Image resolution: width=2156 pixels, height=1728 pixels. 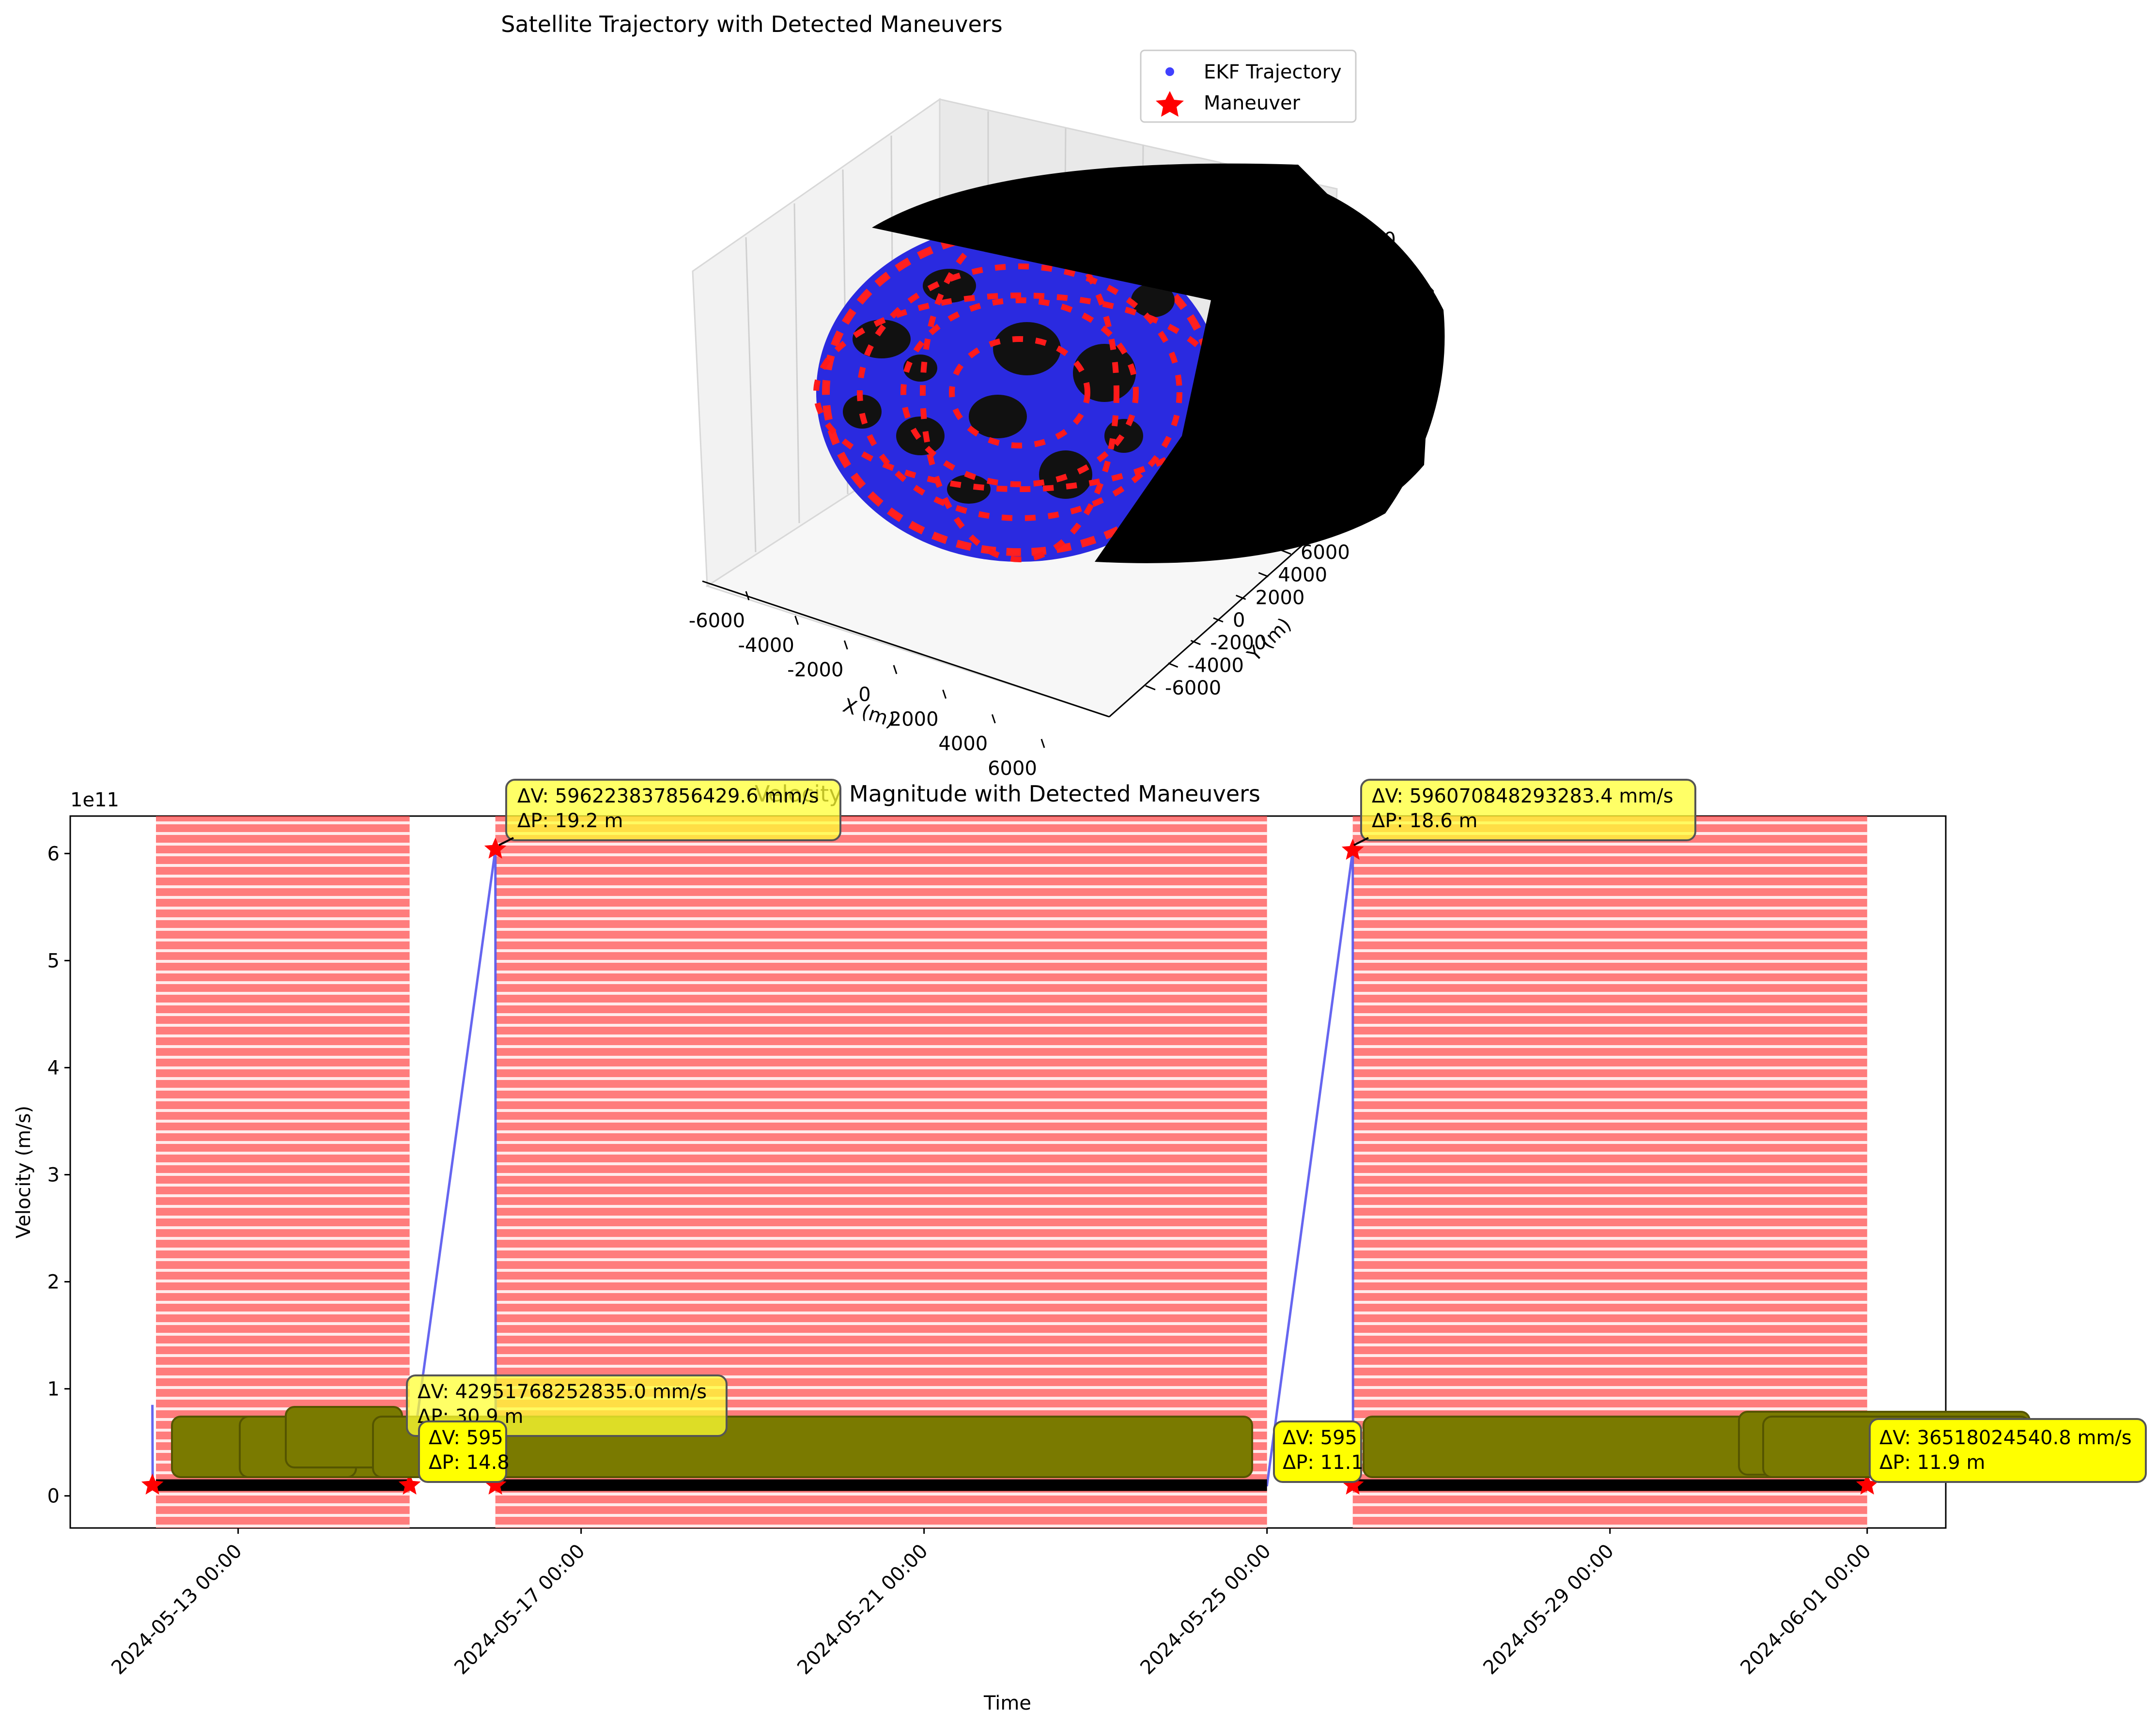 I want to click on annotation-1-dp: ΔP: 19.2 m, so click(x=570, y=821).